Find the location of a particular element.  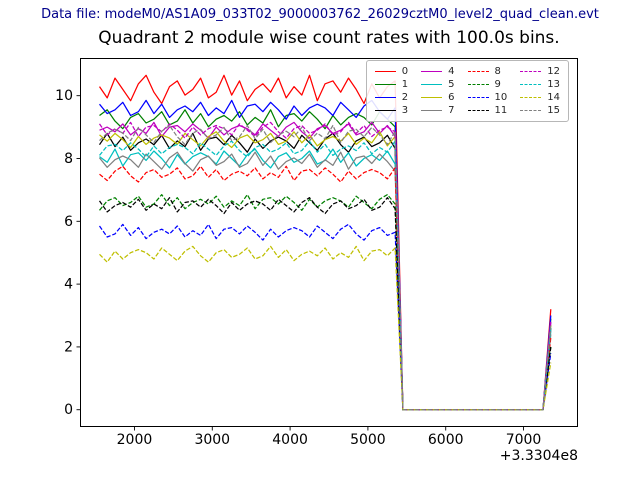

legend-item-1: 1 is located at coordinates (391, 84).